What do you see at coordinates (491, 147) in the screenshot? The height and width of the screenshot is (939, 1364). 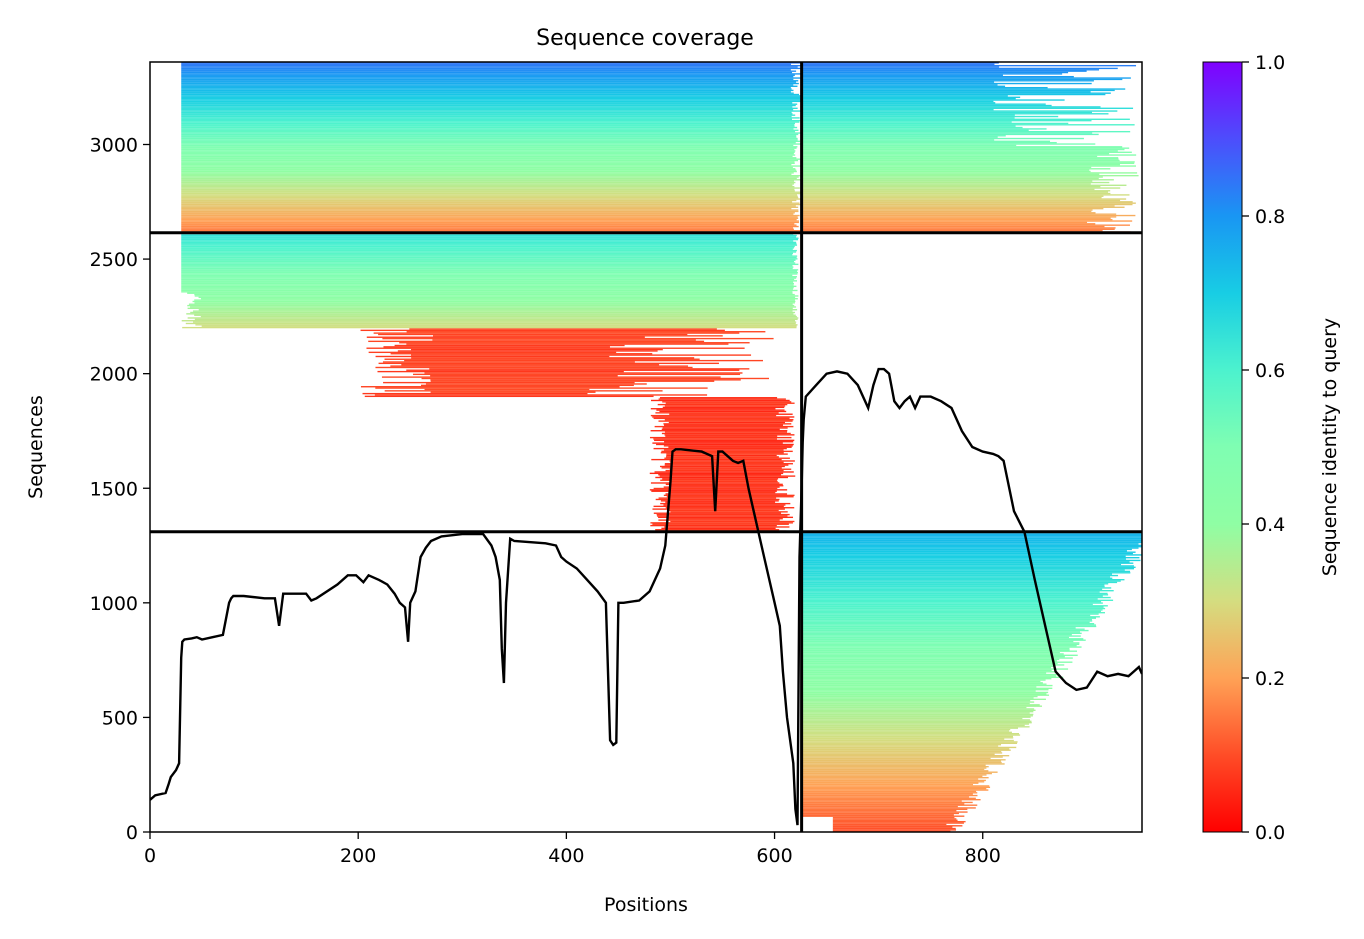 I see `block-chain-A-paired` at bounding box center [491, 147].